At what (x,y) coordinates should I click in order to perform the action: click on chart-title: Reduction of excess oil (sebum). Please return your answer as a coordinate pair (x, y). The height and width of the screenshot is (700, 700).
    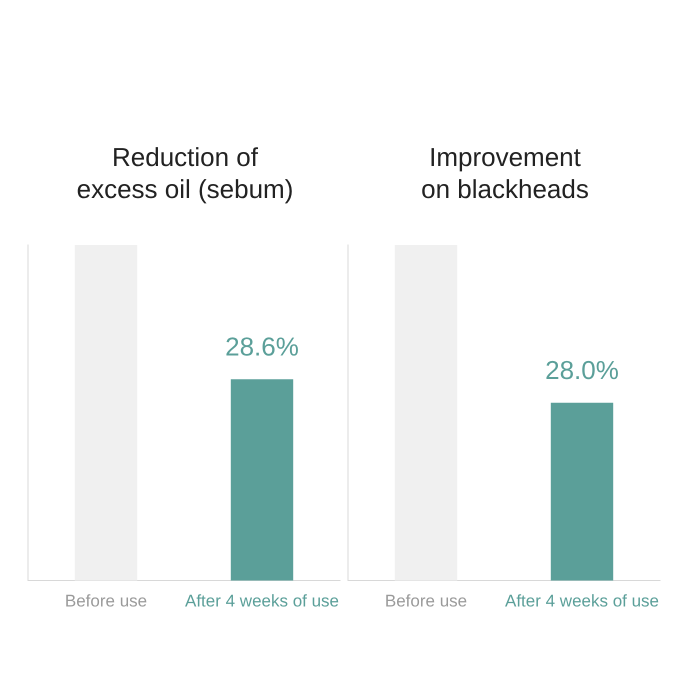
    Looking at the image, I should click on (185, 173).